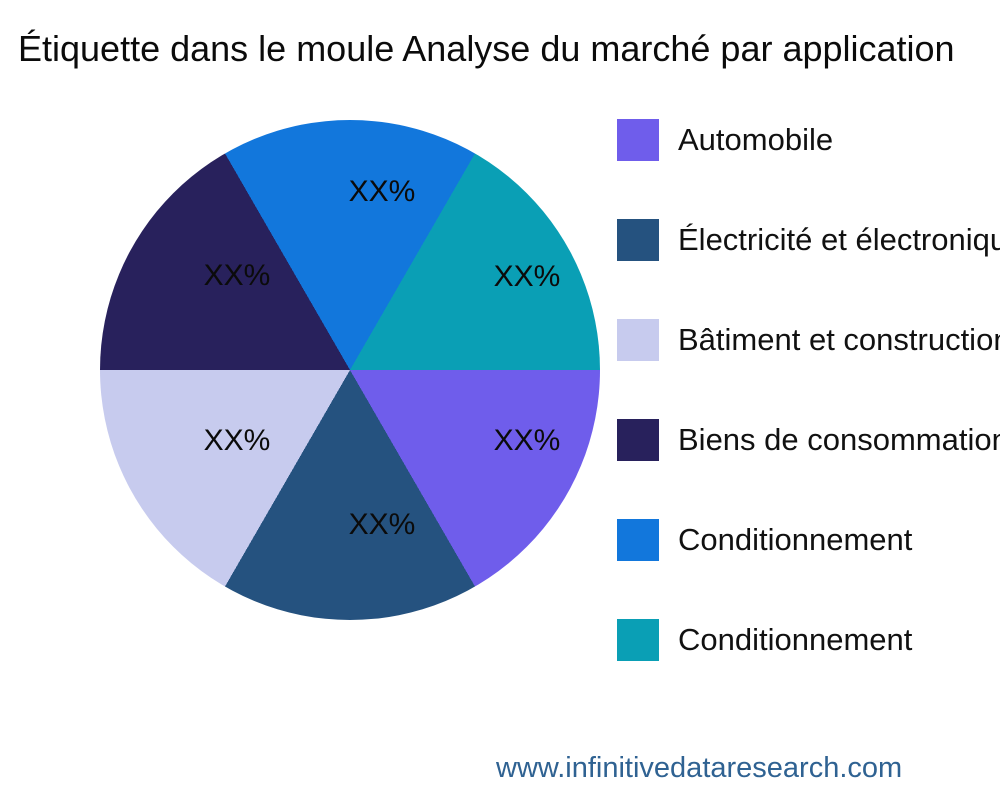 This screenshot has height=800, width=1000. Describe the element at coordinates (237, 440) in the screenshot. I see `slice-value-label-batiment: XX%` at that location.